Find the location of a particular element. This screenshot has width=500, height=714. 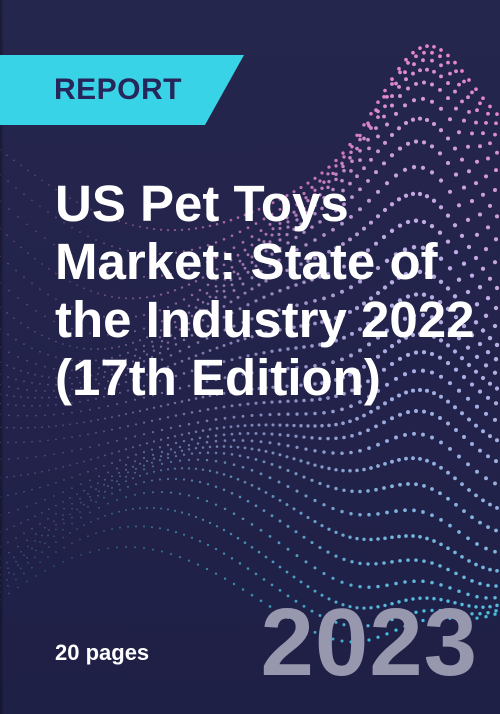

page-count: 20 pages is located at coordinates (102, 652).